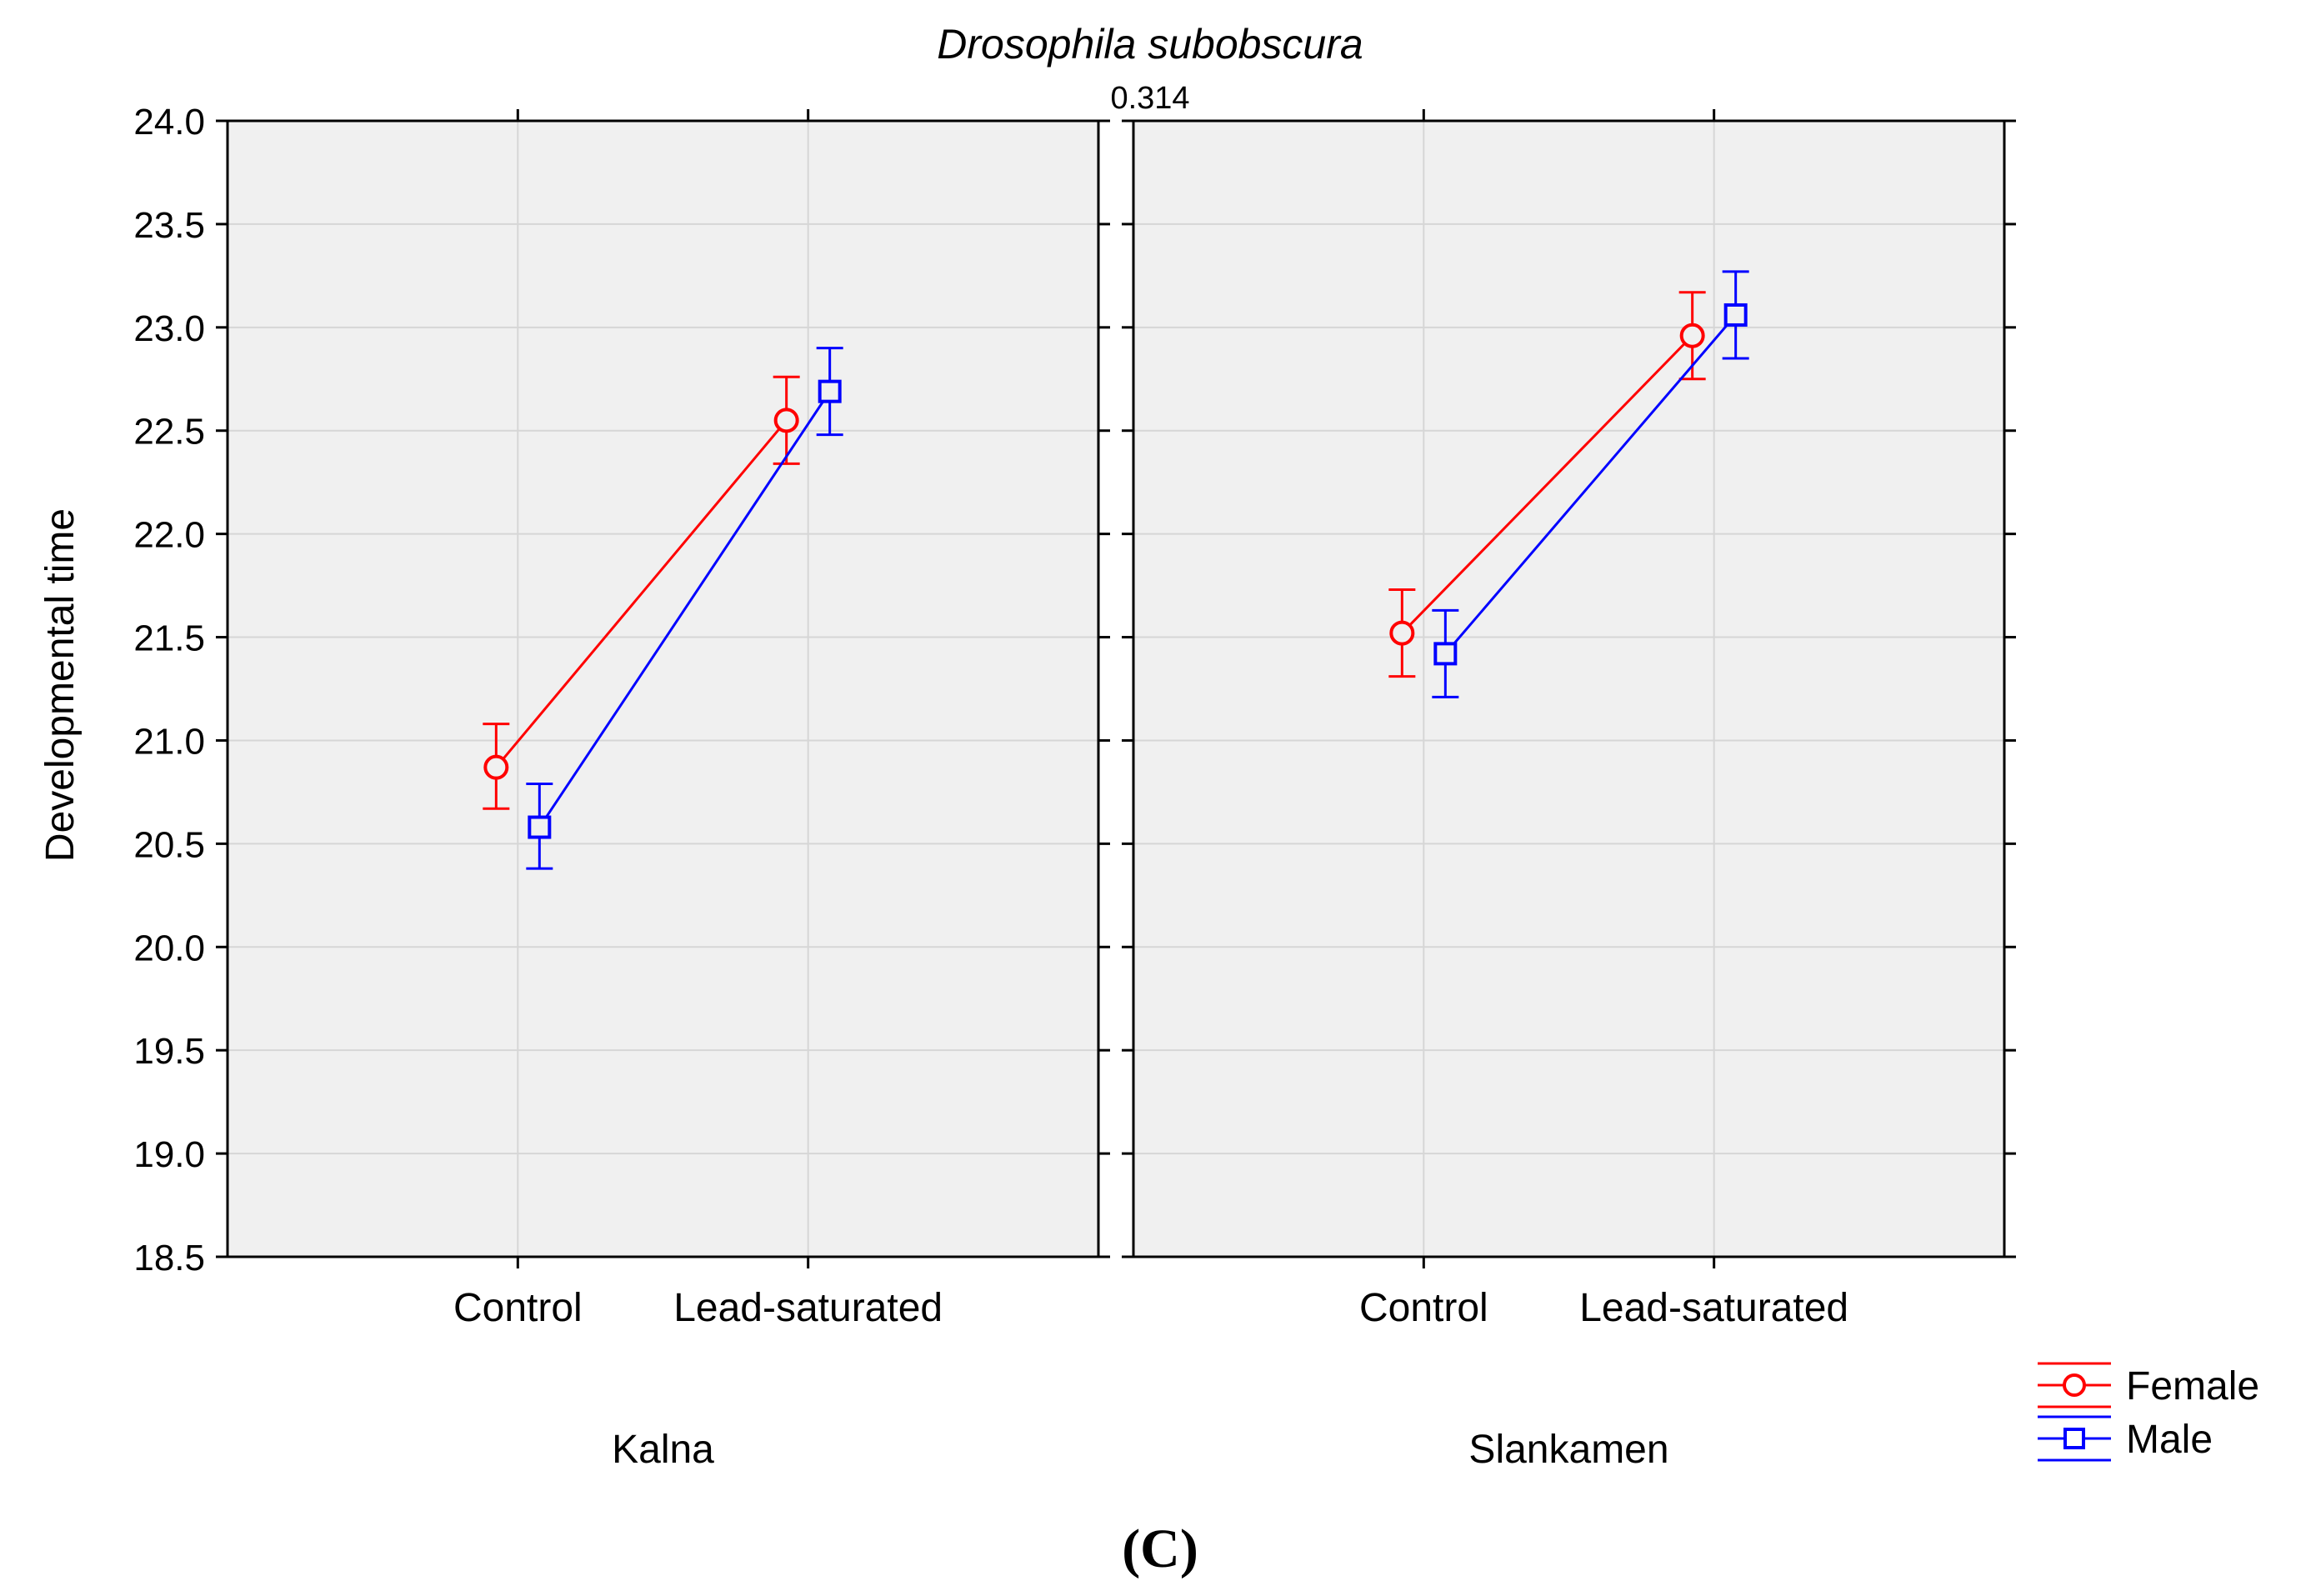 The width and height of the screenshot is (2301, 1596). I want to click on y-tick-label: 19.0, so click(169, 1154).